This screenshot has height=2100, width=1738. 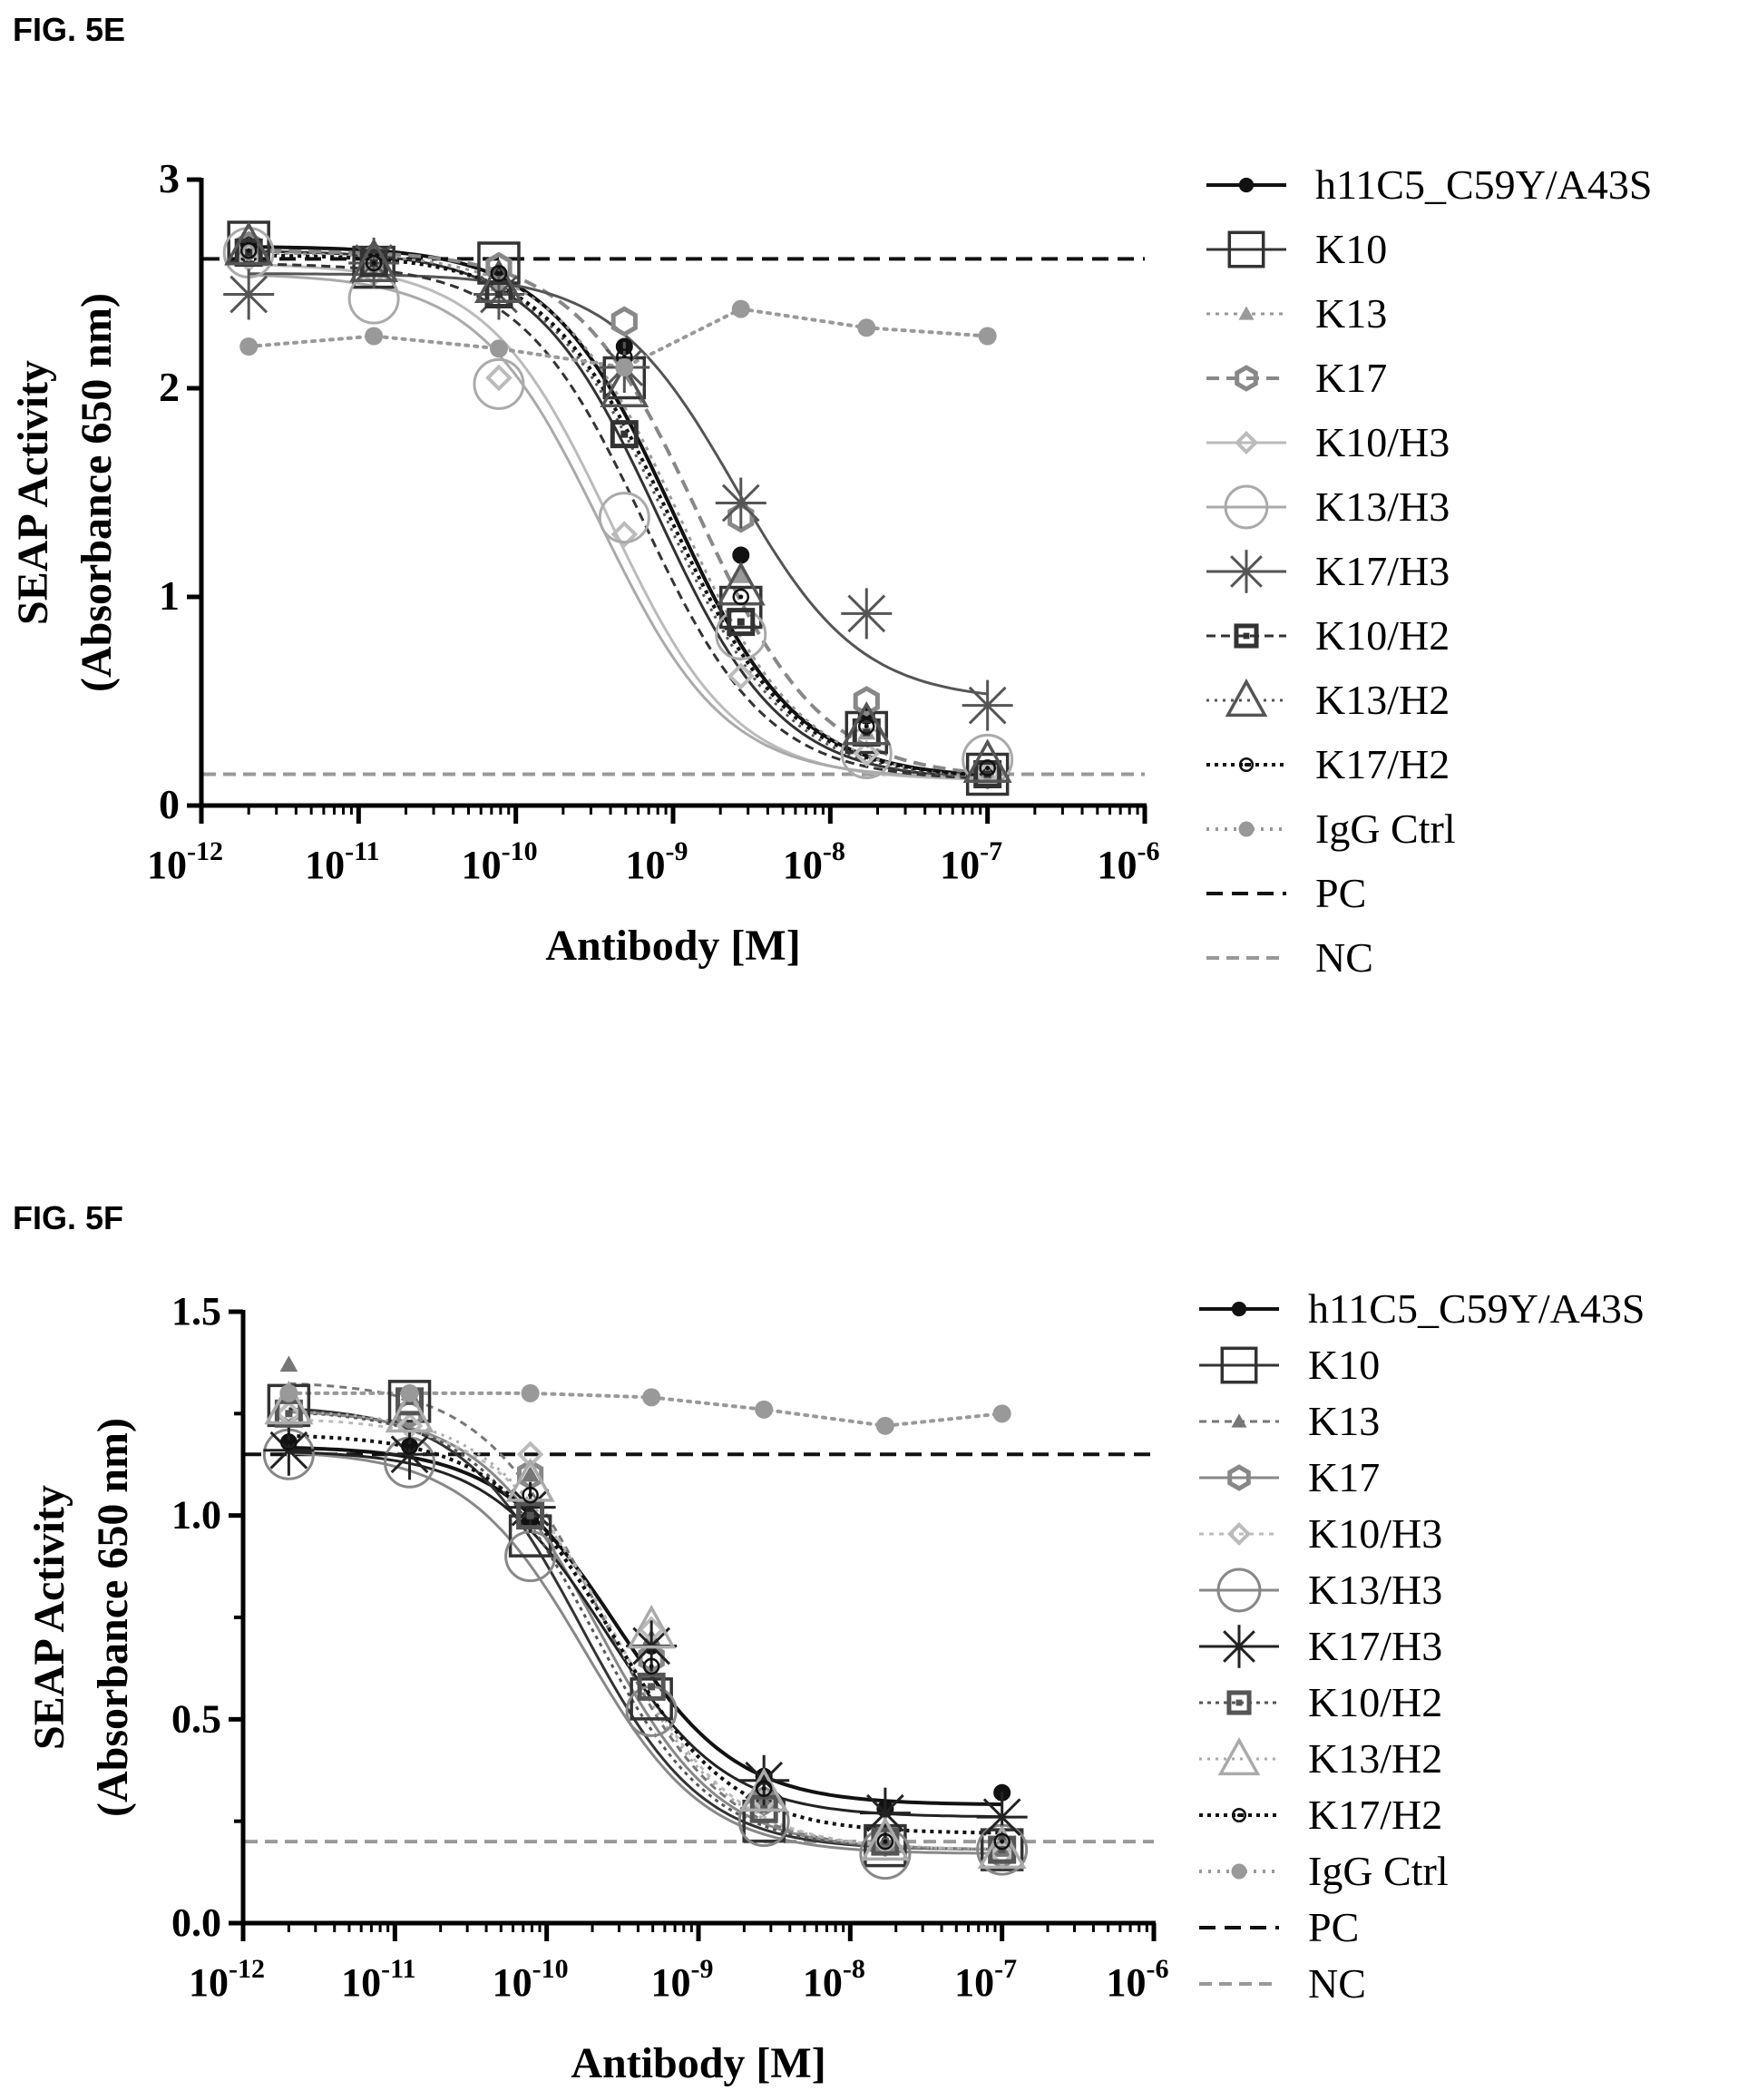 I want to click on legend-item-h11c5-c59y-a43s: h11C5_C59Y/A43S, so click(x=1429, y=185).